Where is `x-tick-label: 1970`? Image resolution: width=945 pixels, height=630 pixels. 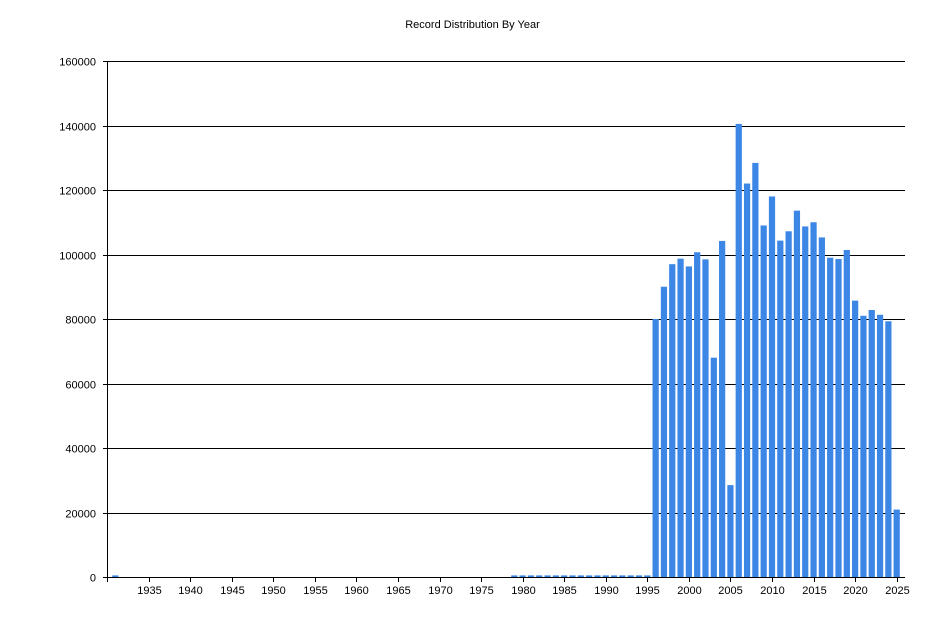 x-tick-label: 1970 is located at coordinates (440, 591).